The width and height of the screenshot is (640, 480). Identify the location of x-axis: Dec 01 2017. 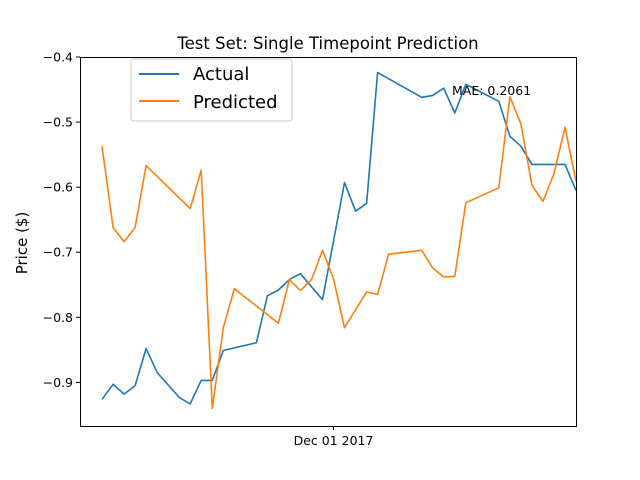
(334, 437).